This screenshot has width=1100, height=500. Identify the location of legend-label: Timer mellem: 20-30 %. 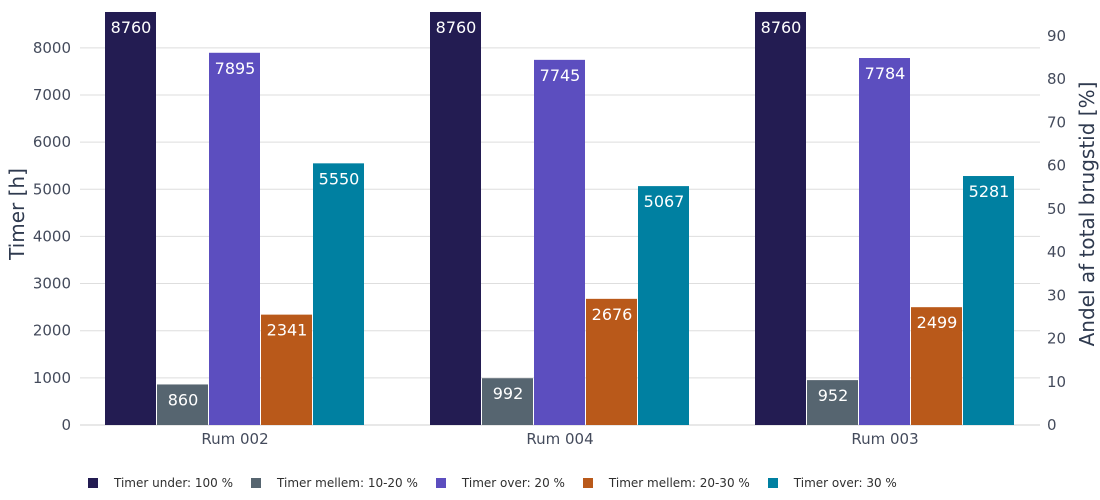
(679, 483).